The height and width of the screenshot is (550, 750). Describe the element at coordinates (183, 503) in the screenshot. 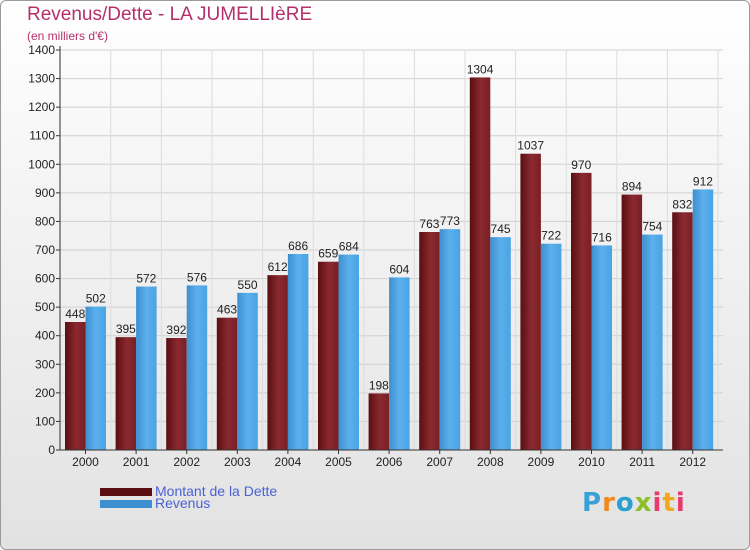

I see `legend-label-revenue: Revenus` at that location.